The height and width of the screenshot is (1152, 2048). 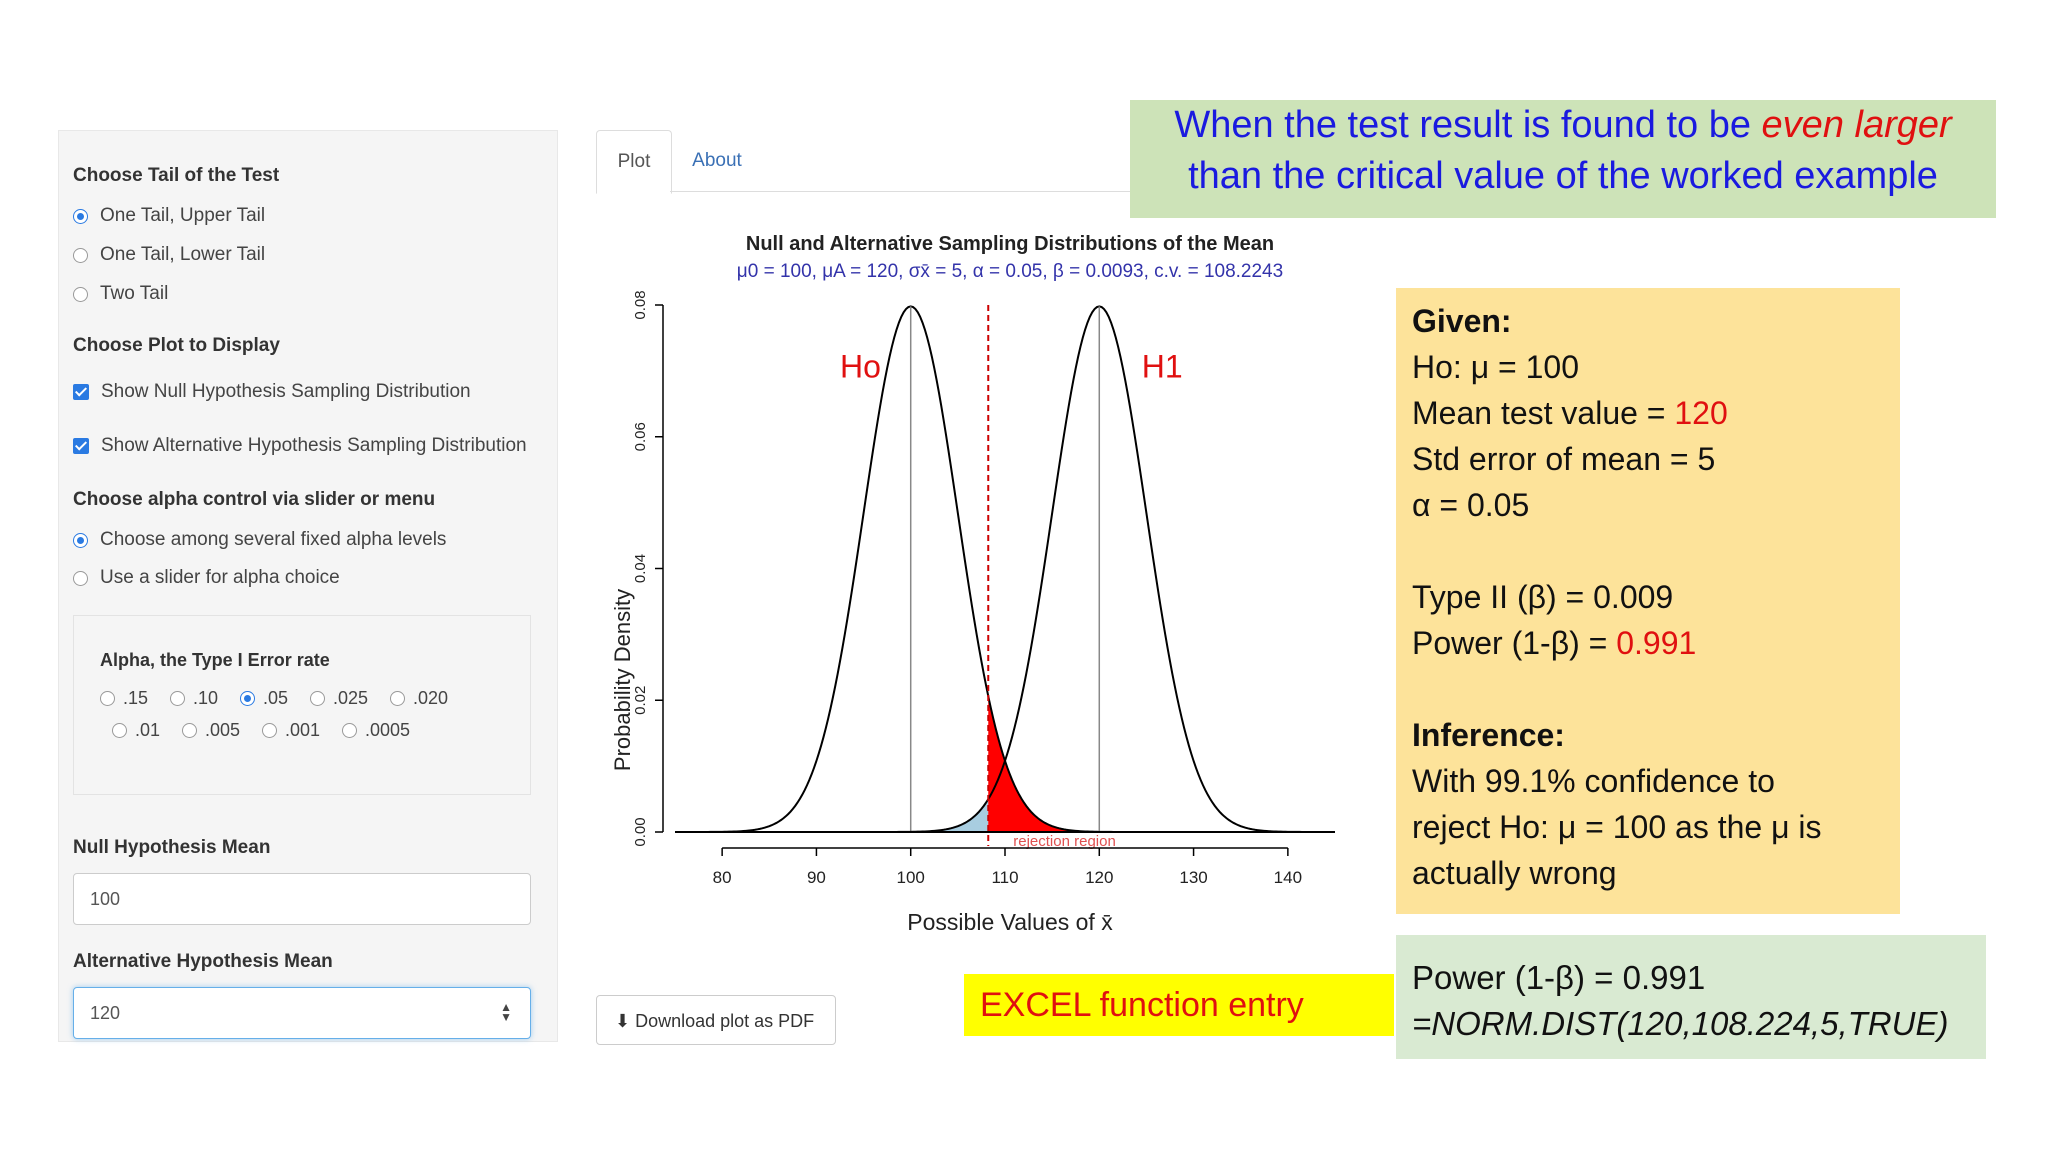 What do you see at coordinates (1543, 597) in the screenshot?
I see `given-type2: Type II (β) = 0.009` at bounding box center [1543, 597].